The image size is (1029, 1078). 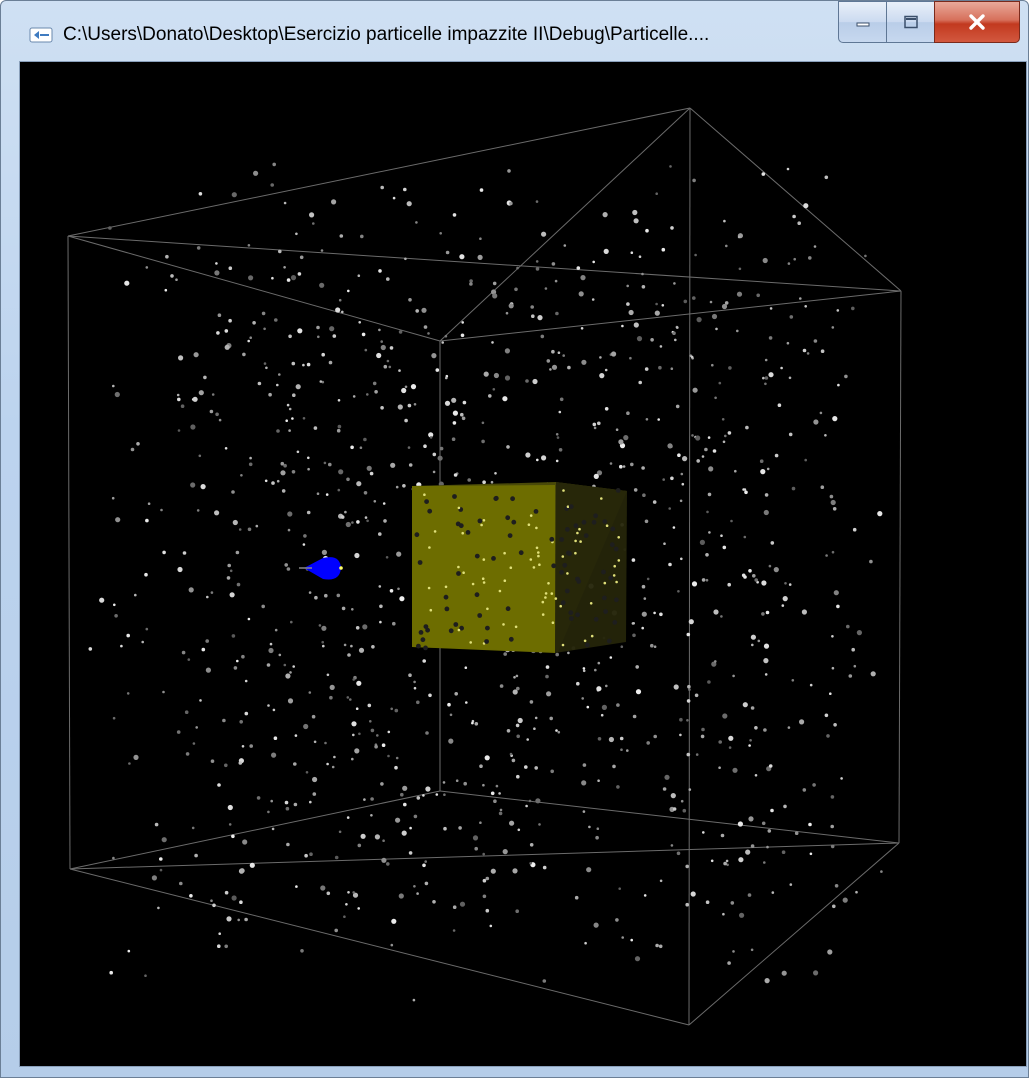 What do you see at coordinates (862, 22) in the screenshot?
I see `minimize-button` at bounding box center [862, 22].